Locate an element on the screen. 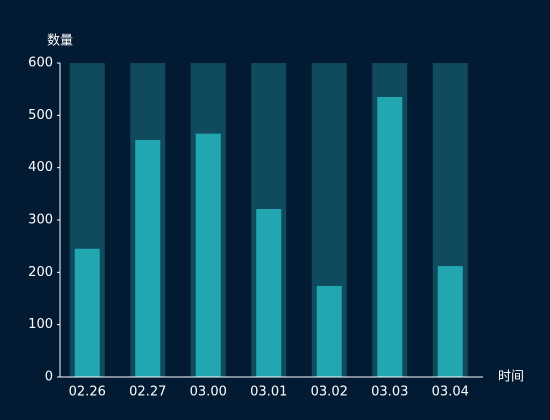 Image resolution: width=550 pixels, height=420 pixels. x-tick-label: 02.26 is located at coordinates (87, 392).